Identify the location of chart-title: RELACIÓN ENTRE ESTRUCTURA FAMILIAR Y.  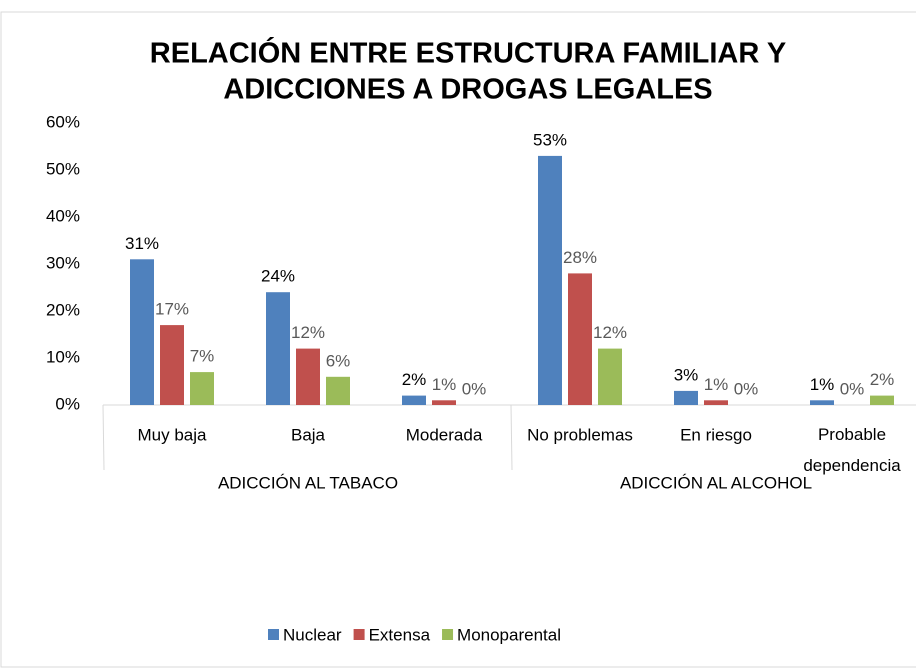
(468, 53).